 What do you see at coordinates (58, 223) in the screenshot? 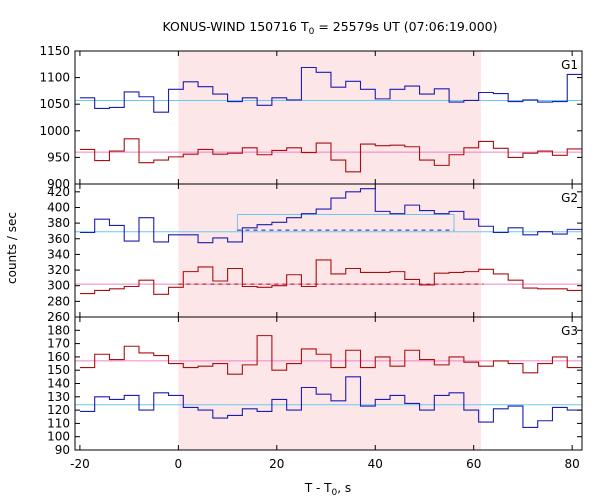
I see `y-tick-label-g2: 380` at bounding box center [58, 223].